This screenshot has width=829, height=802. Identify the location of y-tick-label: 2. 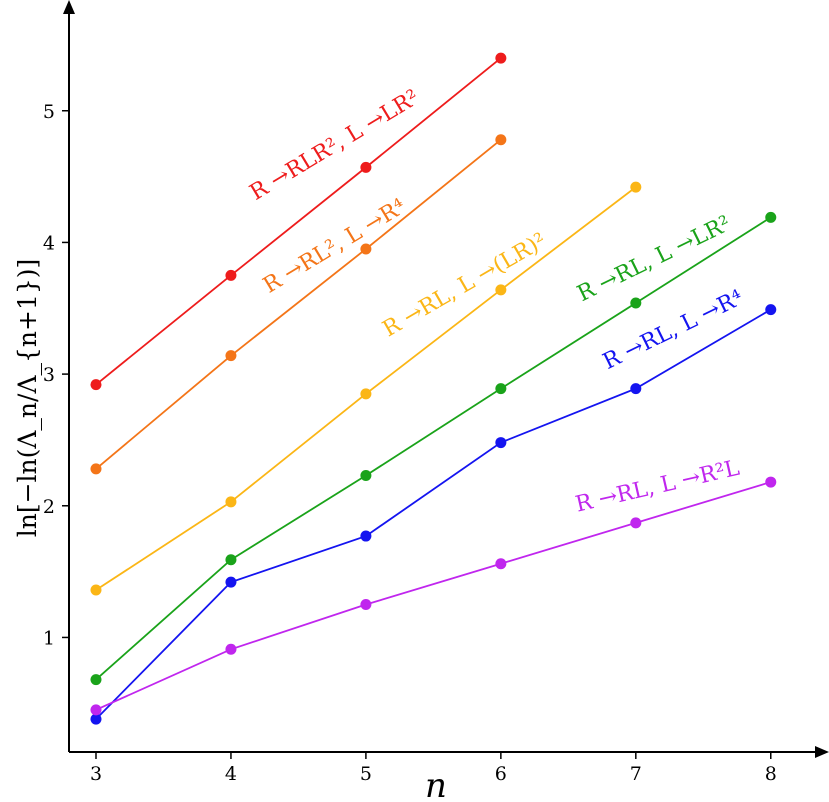
(49, 507).